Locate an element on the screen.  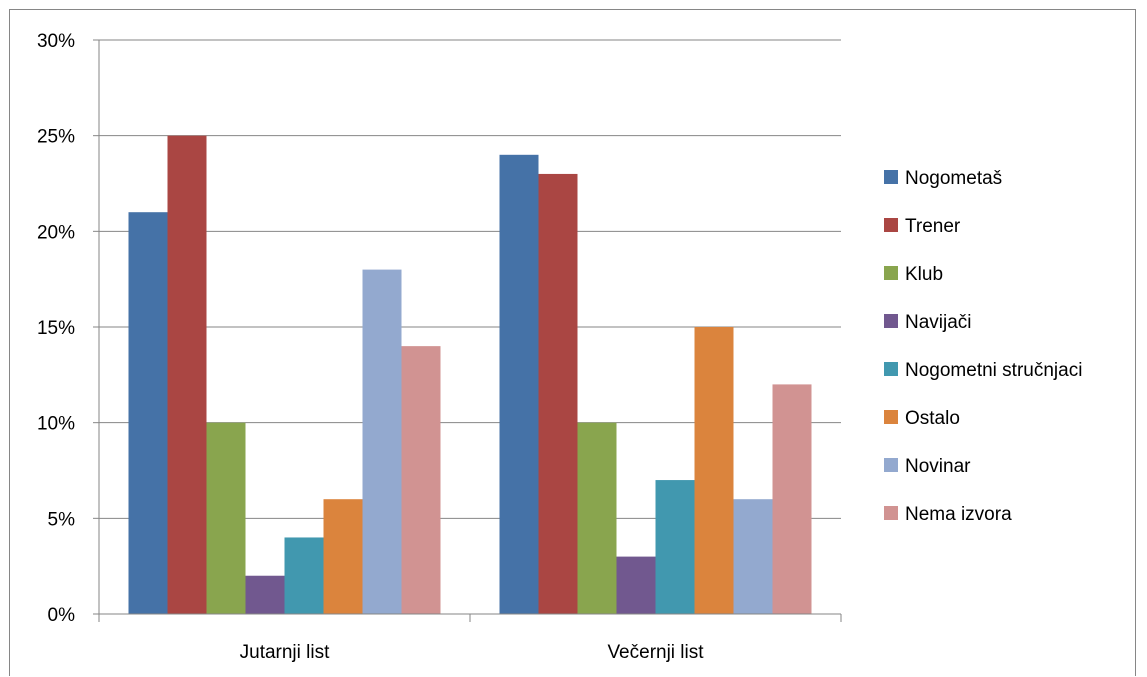
legend-label: Trener is located at coordinates (933, 226).